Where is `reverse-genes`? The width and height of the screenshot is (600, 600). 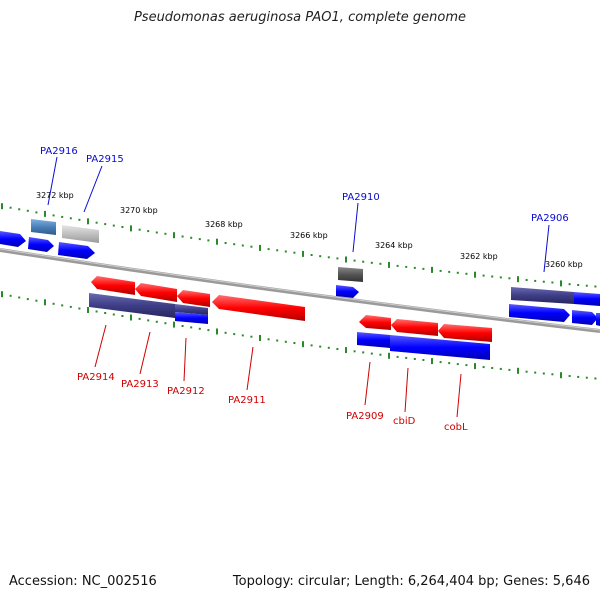 reverse-genes is located at coordinates (290, 318).